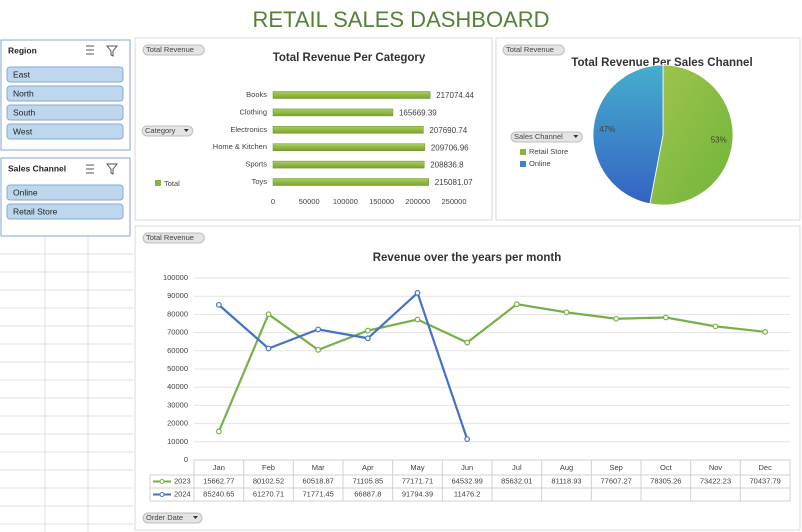  Describe the element at coordinates (160, 130) in the screenshot. I see `field-button-label: Category` at that location.